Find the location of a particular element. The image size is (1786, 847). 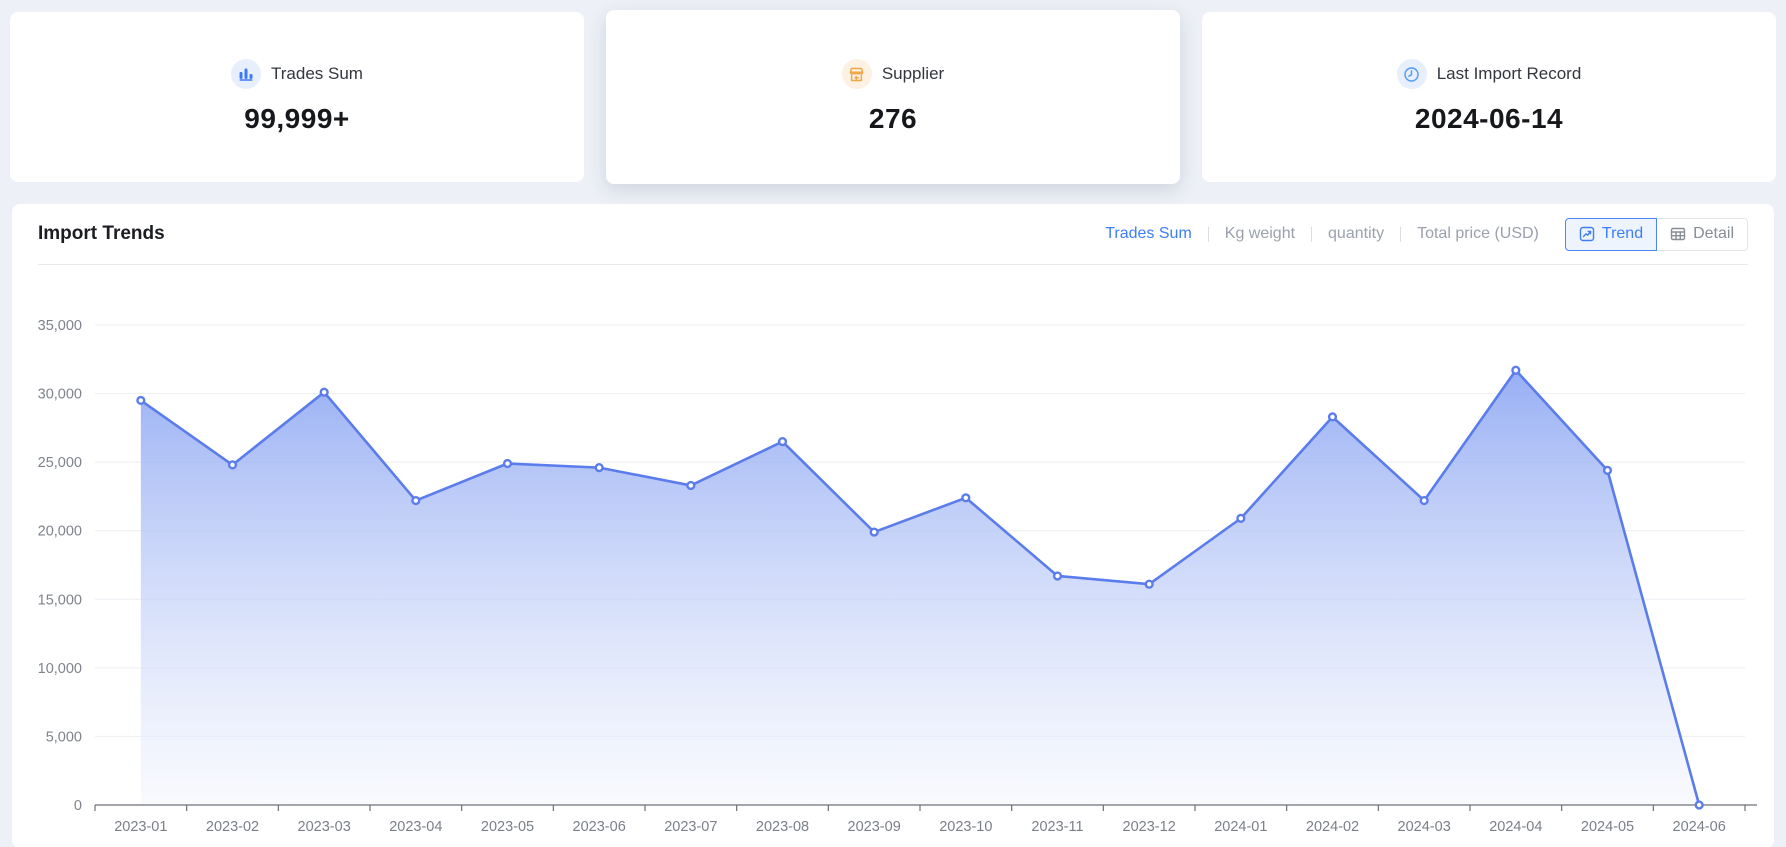

stat-card-label: Supplier is located at coordinates (913, 73).